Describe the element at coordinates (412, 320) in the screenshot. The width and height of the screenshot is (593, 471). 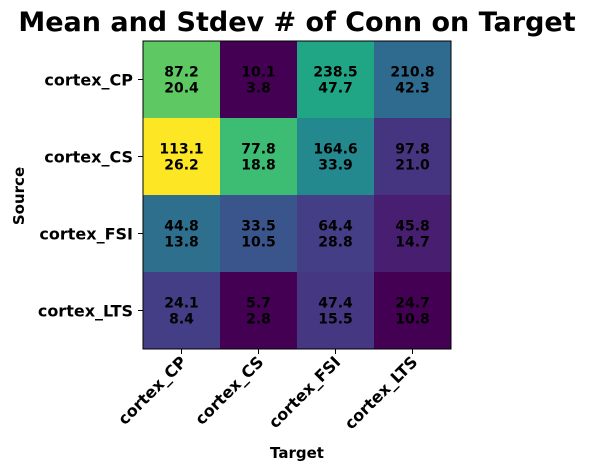
I see `cell-stdev-label: 10.8` at that location.